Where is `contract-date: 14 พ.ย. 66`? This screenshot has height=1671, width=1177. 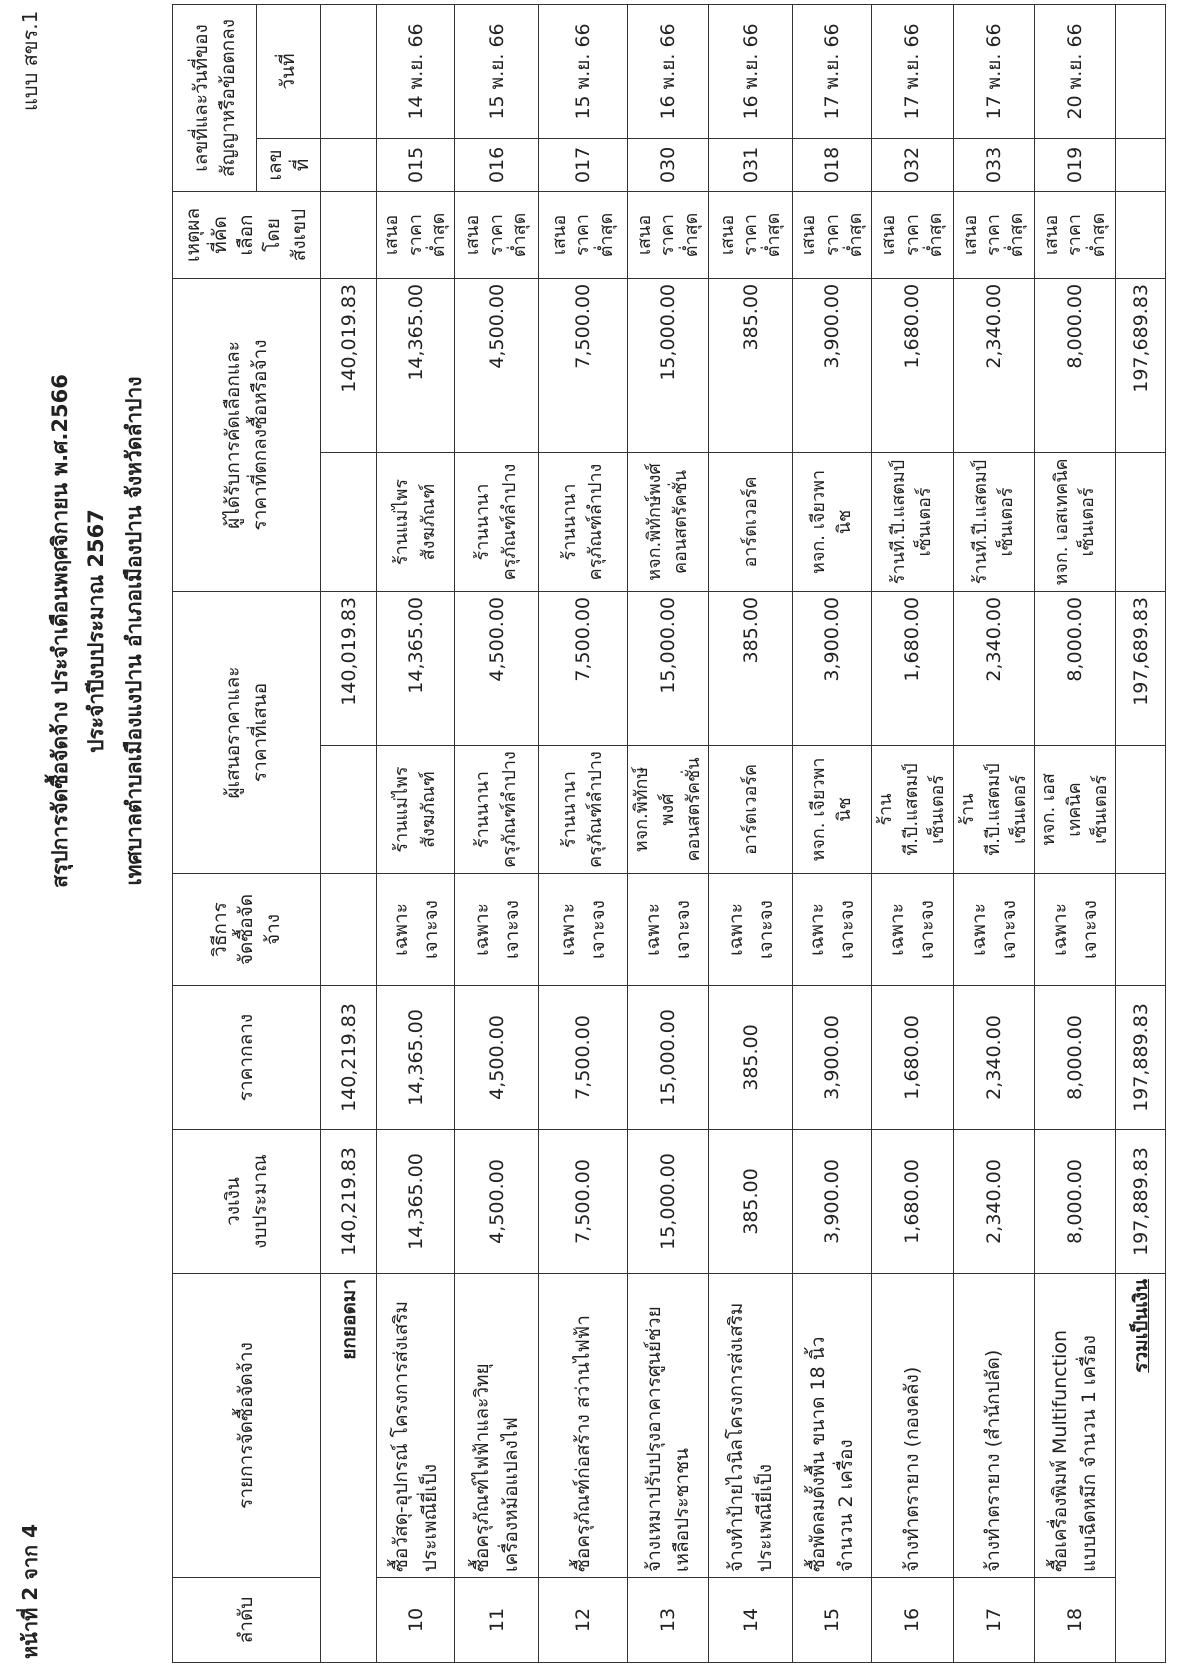 contract-date: 14 พ.ย. 66 is located at coordinates (415, 71).